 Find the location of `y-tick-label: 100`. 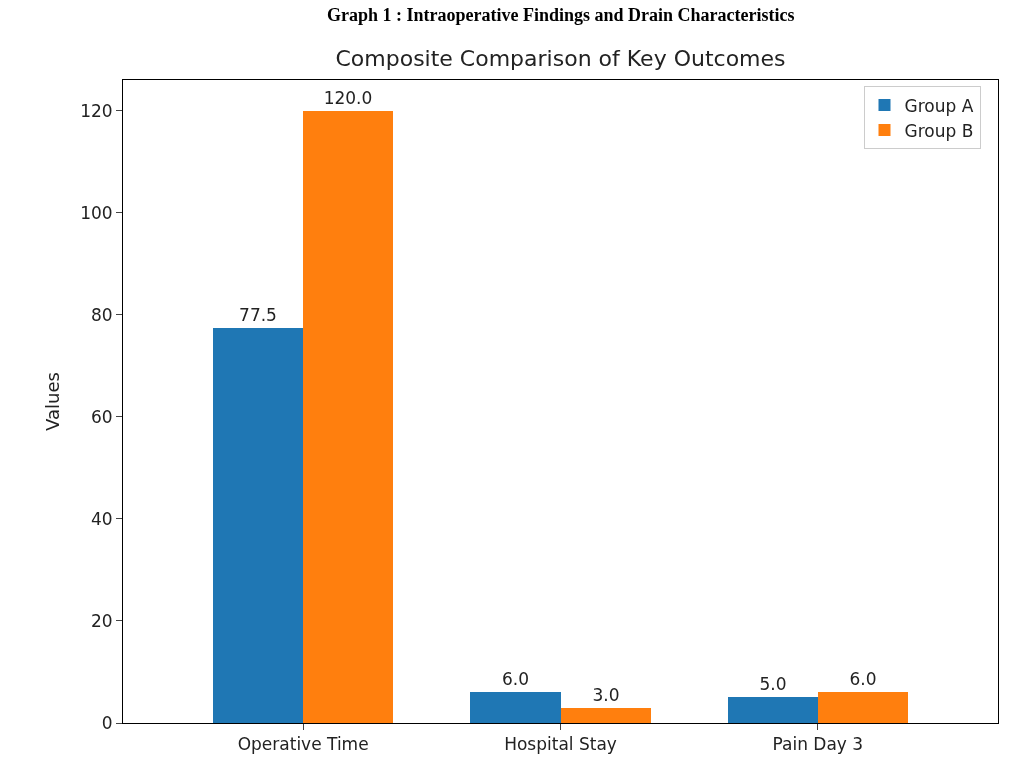

y-tick-label: 100 is located at coordinates (96, 212).